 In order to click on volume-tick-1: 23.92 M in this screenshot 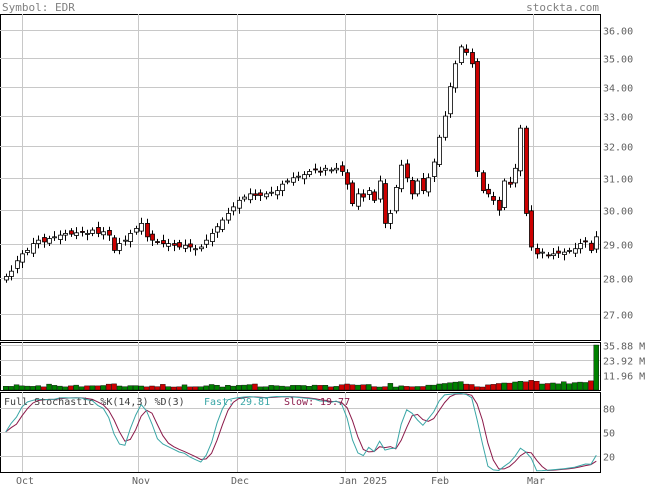, I will do `click(624, 362)`.